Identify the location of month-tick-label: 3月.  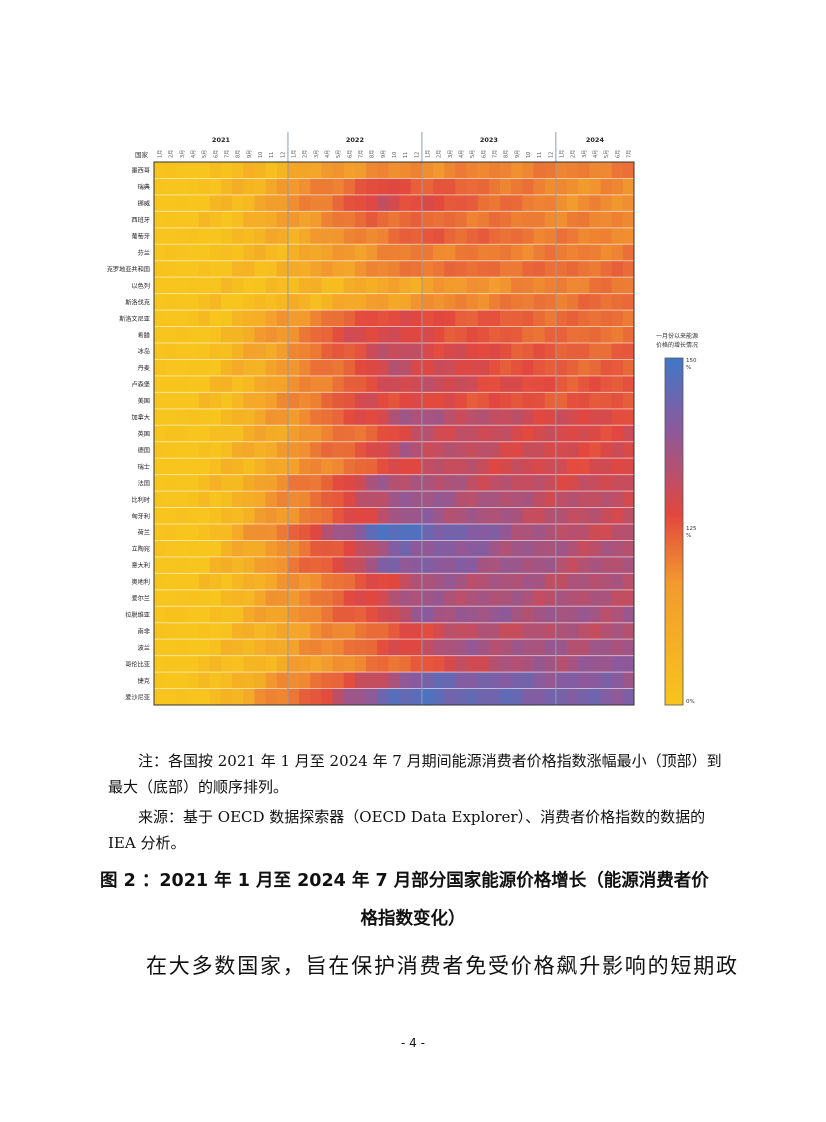
(317, 154).